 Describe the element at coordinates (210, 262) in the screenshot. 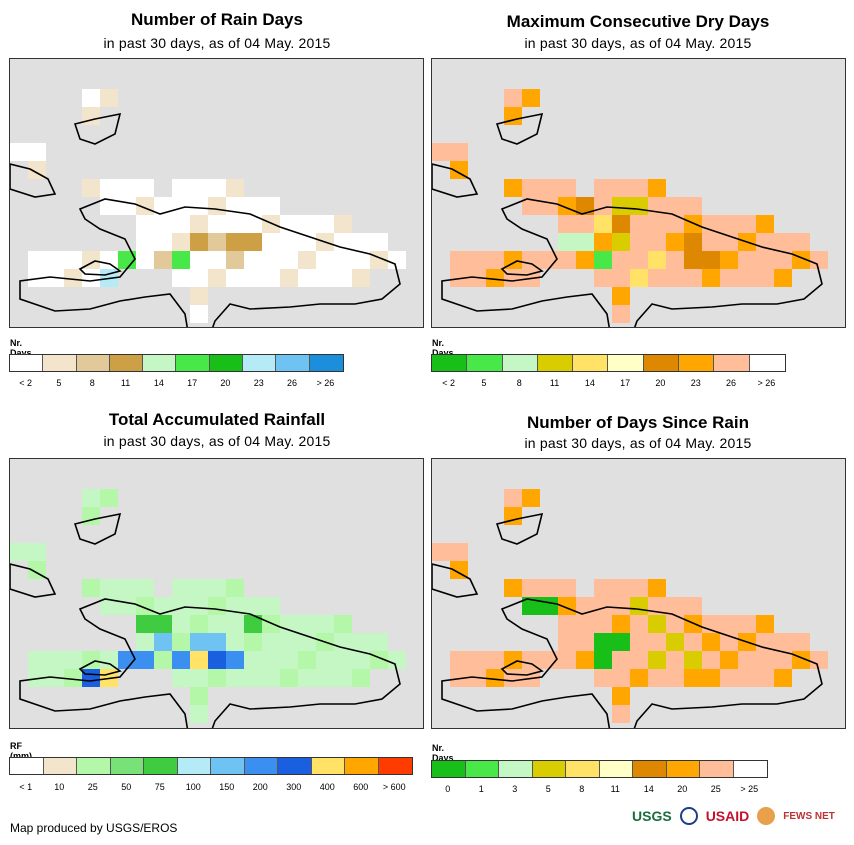

I see `hispaniola-outline` at that location.